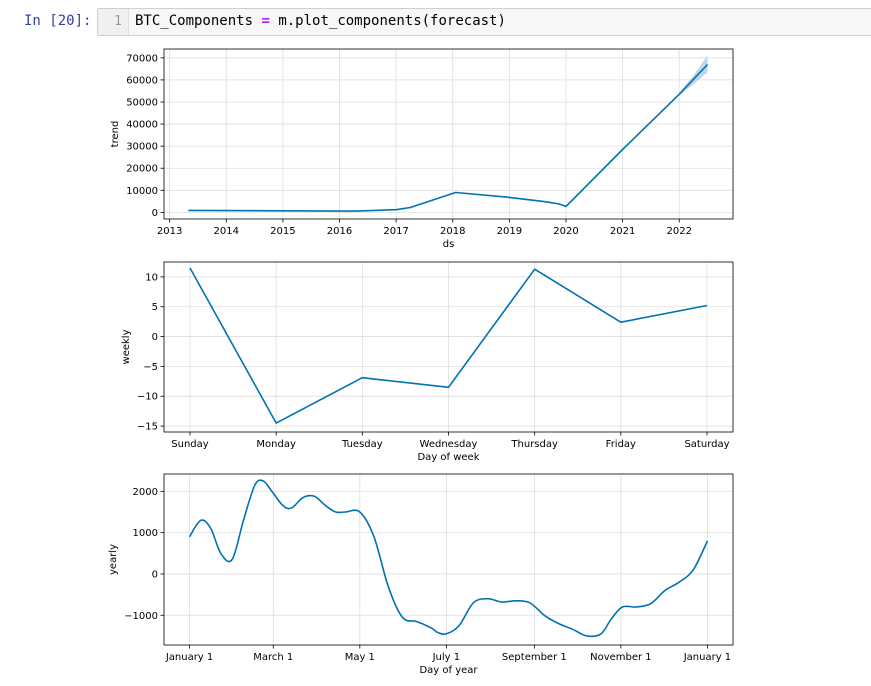 The image size is (871, 686). Describe the element at coordinates (273, 657) in the screenshot. I see `x-tick-label: March 1` at that location.